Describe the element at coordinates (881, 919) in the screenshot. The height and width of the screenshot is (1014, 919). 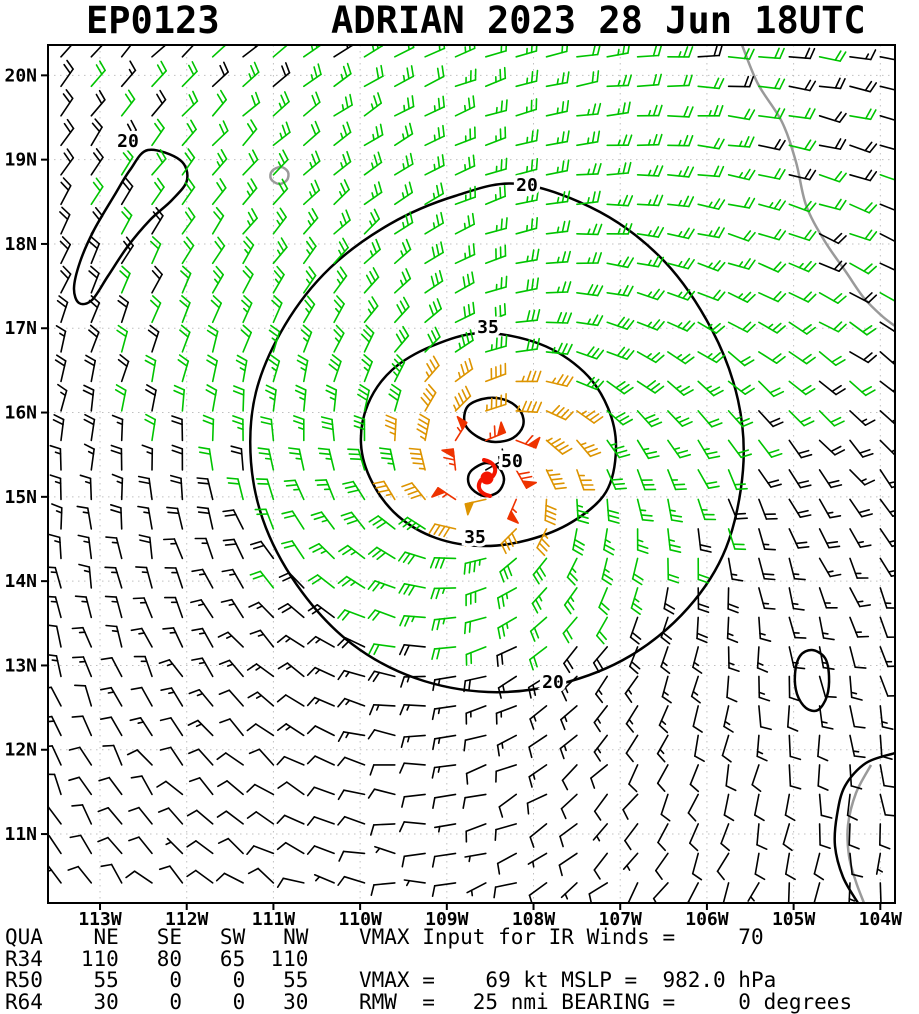
I see `x-axis-tick-label: 104W` at that location.